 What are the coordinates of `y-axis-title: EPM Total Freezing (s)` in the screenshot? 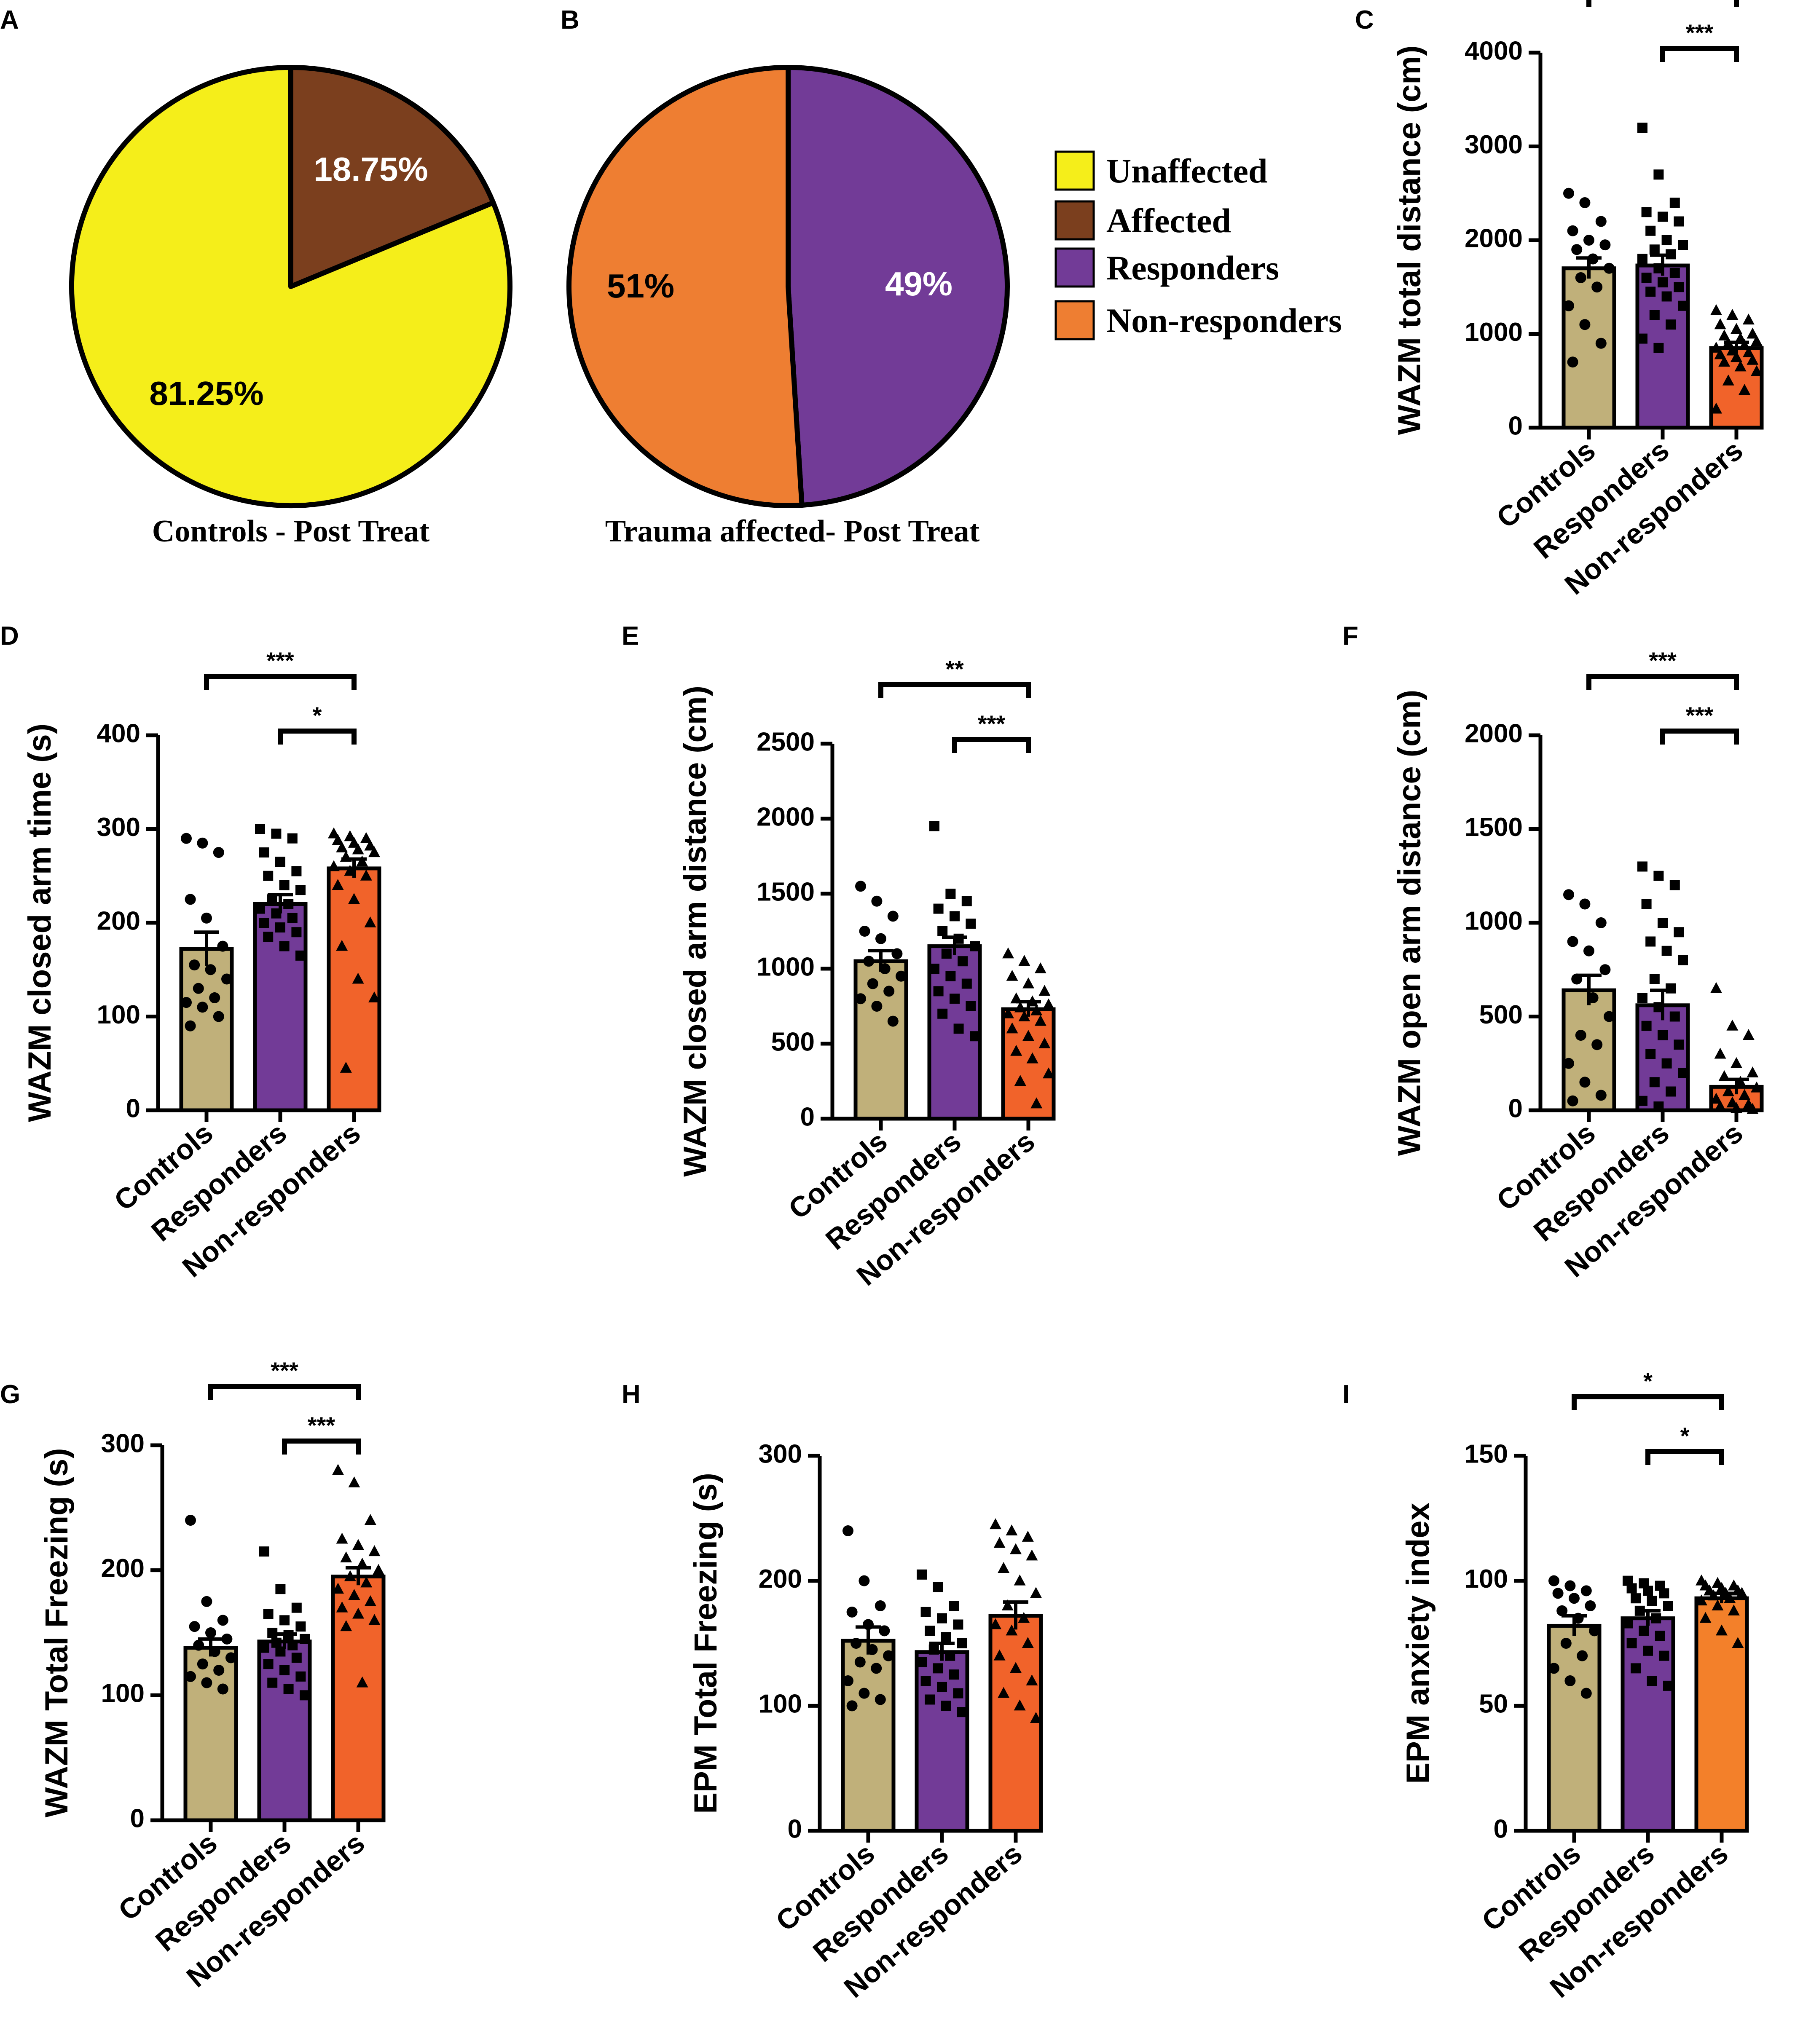 It's located at (706, 1643).